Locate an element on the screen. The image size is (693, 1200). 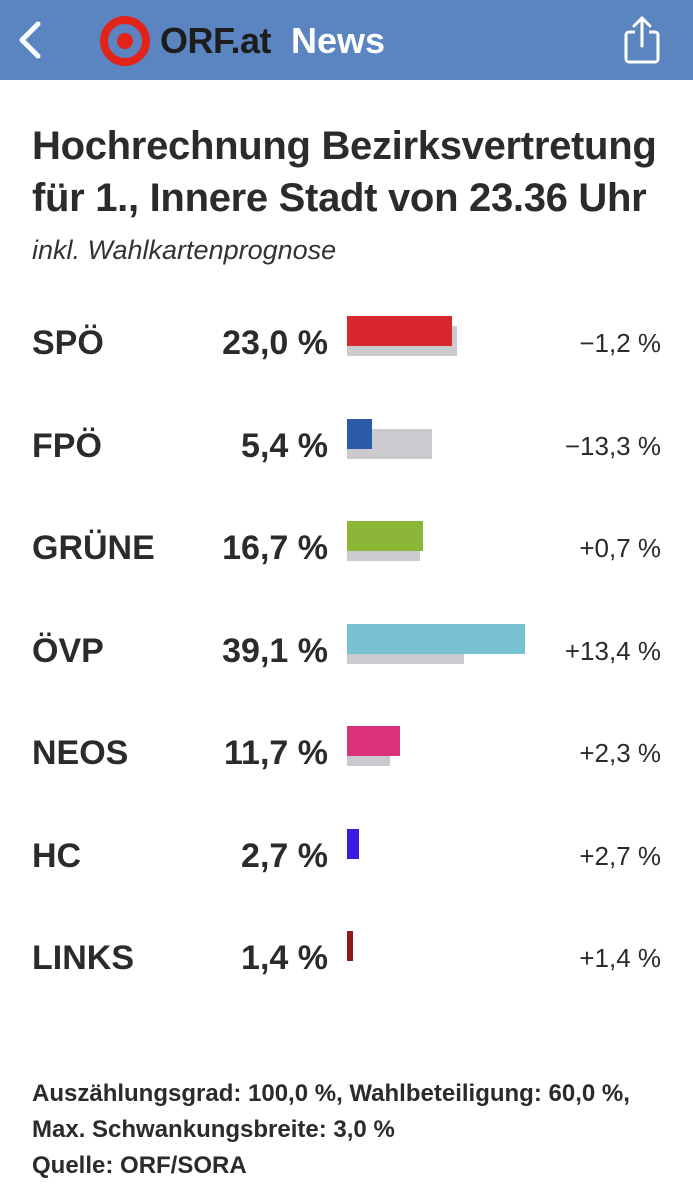
orf-logo-icon is located at coordinates (125, 41).